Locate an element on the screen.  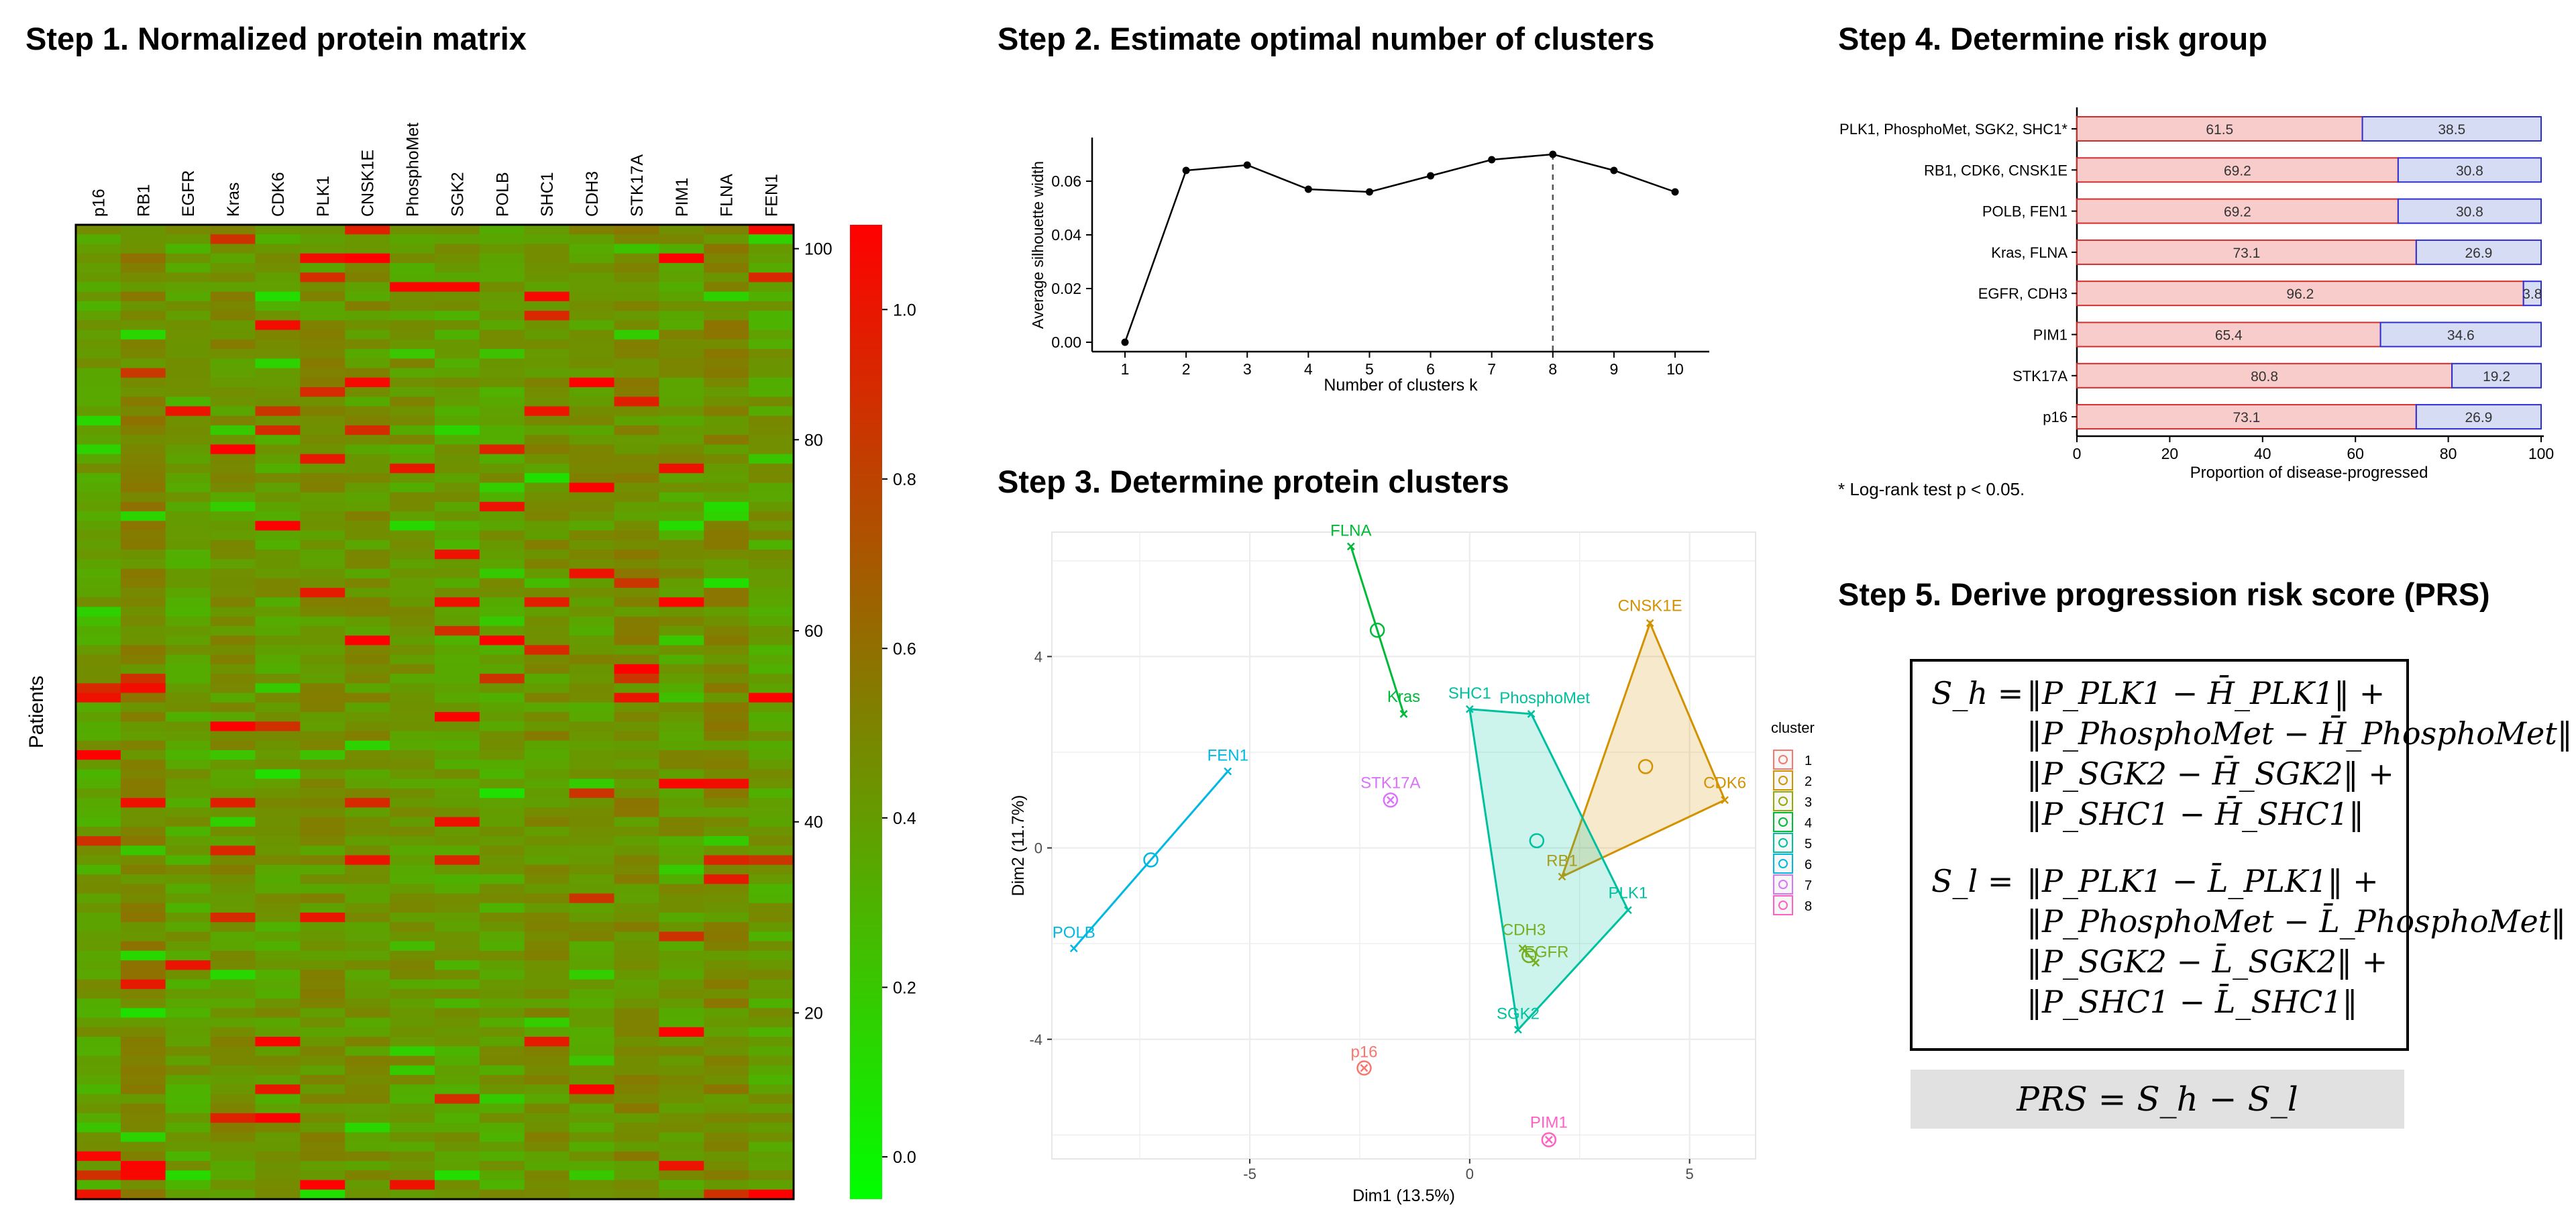
cluster-point is located at coordinates (1390, 800).